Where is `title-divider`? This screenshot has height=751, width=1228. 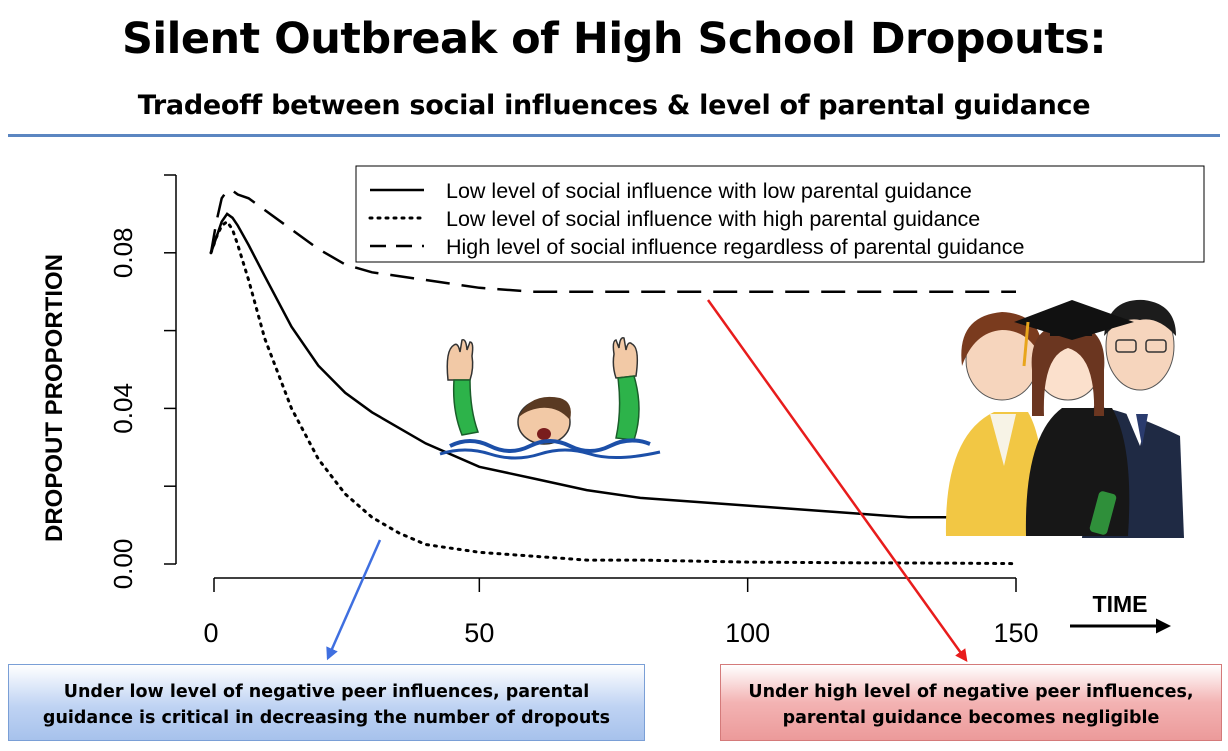
title-divider is located at coordinates (614, 135).